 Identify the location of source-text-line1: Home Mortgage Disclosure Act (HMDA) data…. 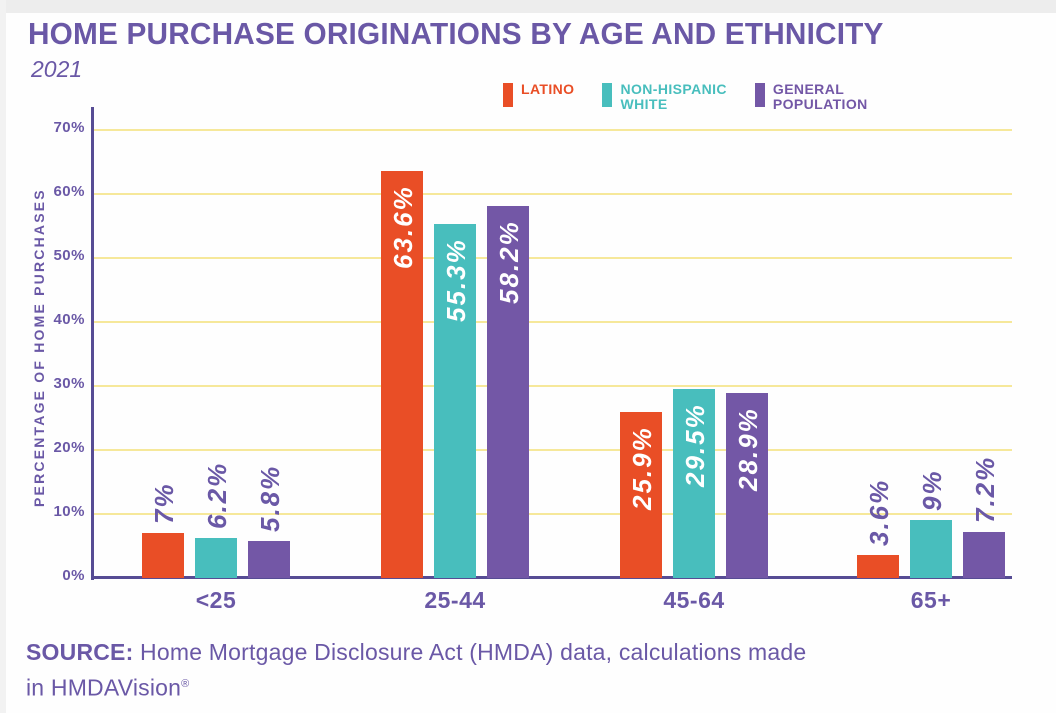
(470, 652).